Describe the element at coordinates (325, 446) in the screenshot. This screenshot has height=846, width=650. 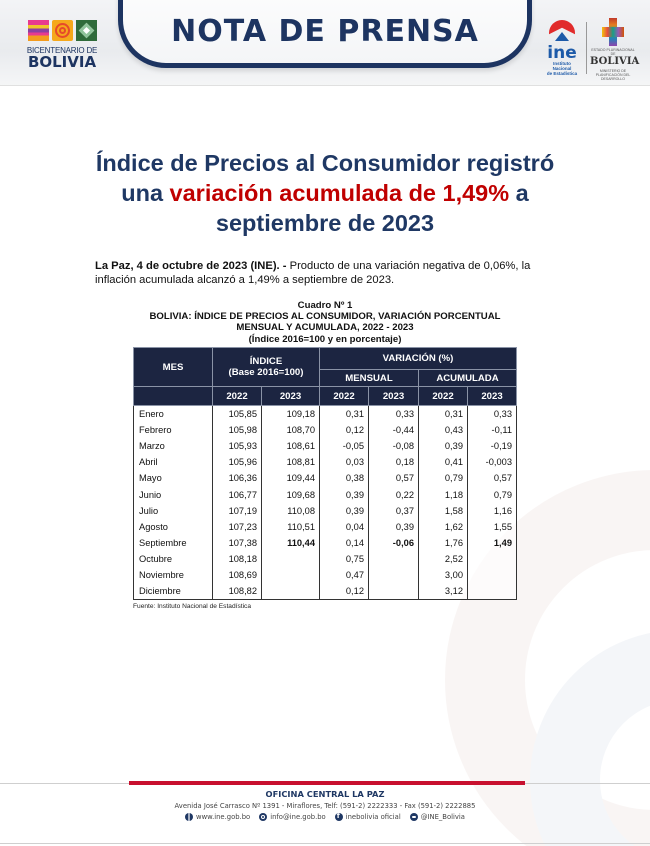
I see `table-row: Marzo 105,93 108,61 -0,05 -0,08 0,39 -0,19` at that location.